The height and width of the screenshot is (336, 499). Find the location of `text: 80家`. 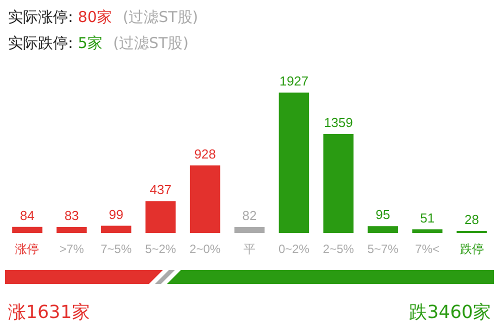

text: 80家 is located at coordinates (95, 17).